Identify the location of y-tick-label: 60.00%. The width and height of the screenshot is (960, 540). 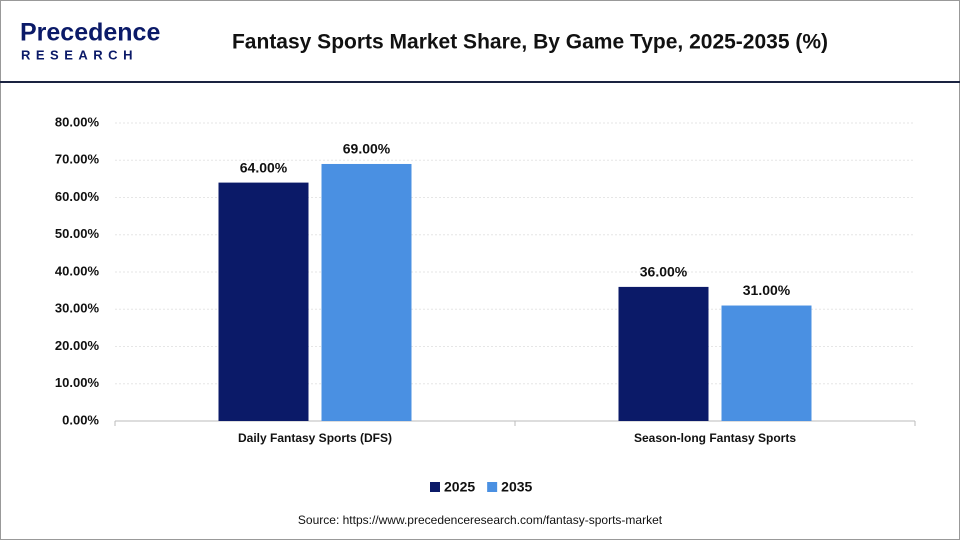
(77, 196).